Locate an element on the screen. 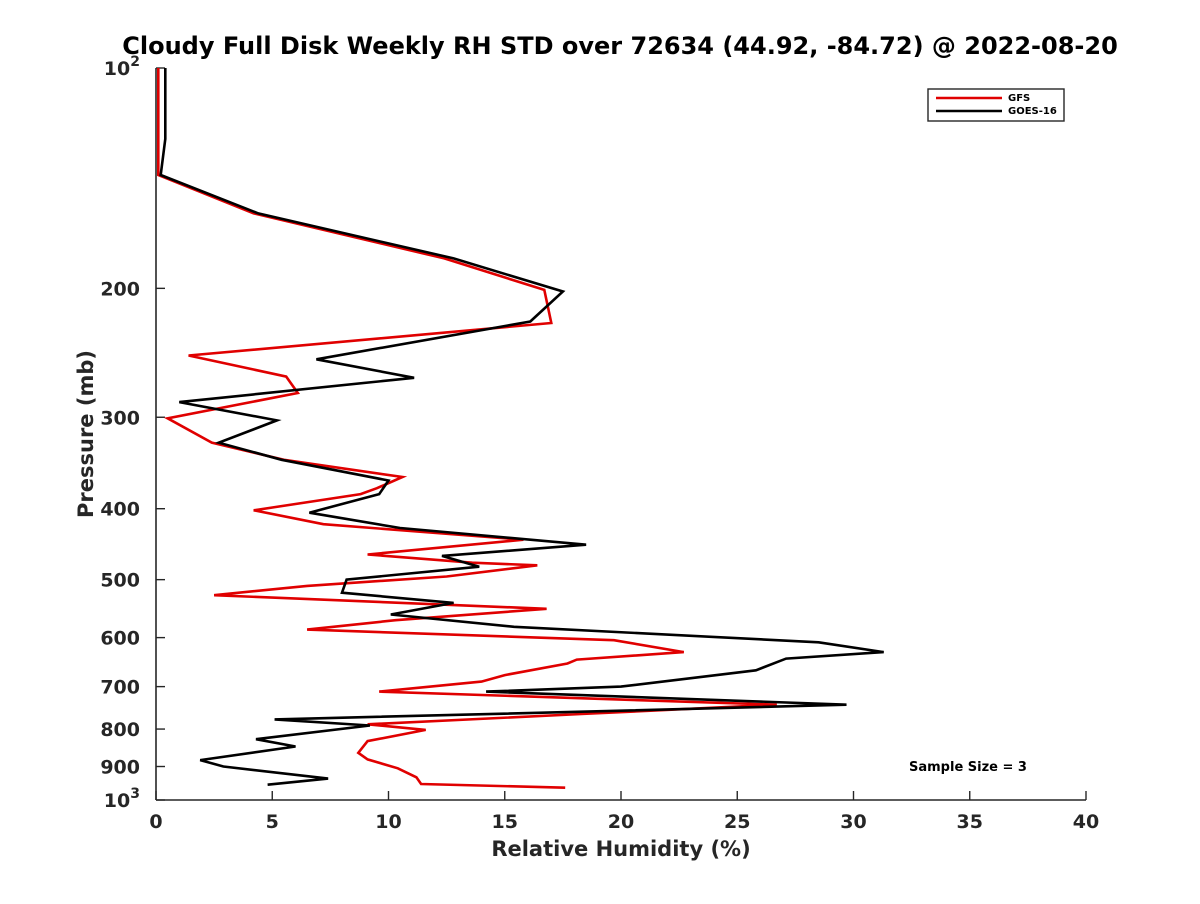  x-axis-label: Relative Humidity (%) is located at coordinates (620, 849).